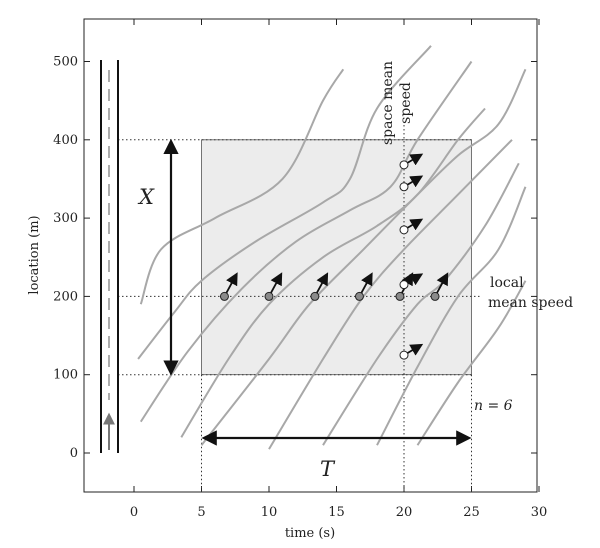  What do you see at coordinates (404, 512) in the screenshot?
I see `x-tick-label: 20` at bounding box center [404, 512].